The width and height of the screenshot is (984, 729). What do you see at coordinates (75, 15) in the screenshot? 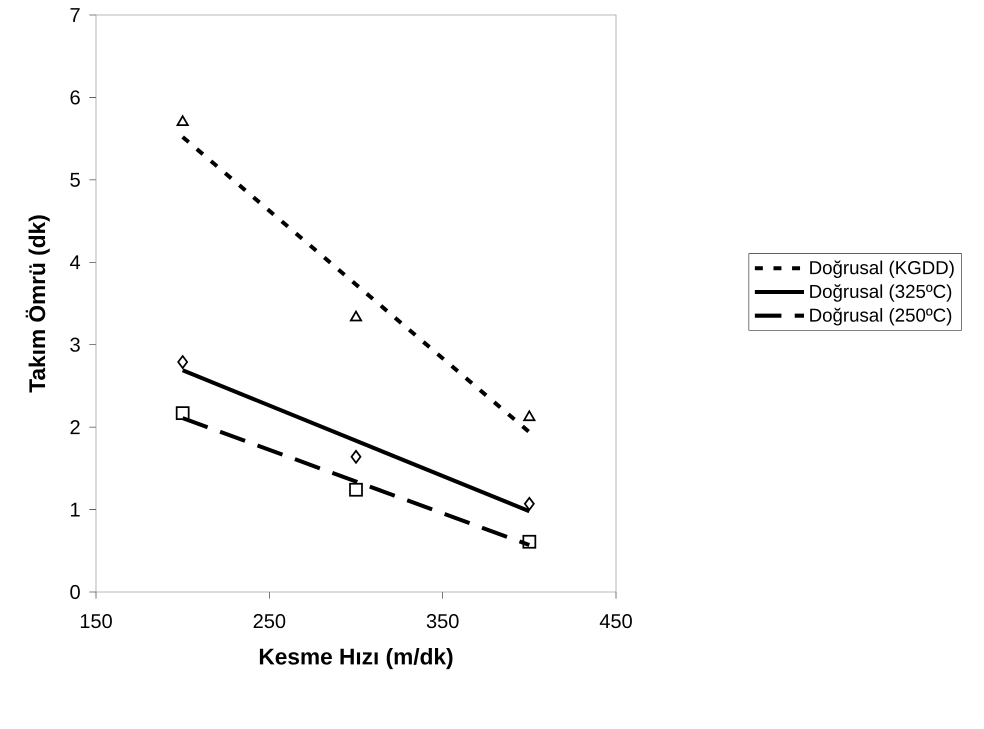
I see `y-tick-label: 7` at bounding box center [75, 15].